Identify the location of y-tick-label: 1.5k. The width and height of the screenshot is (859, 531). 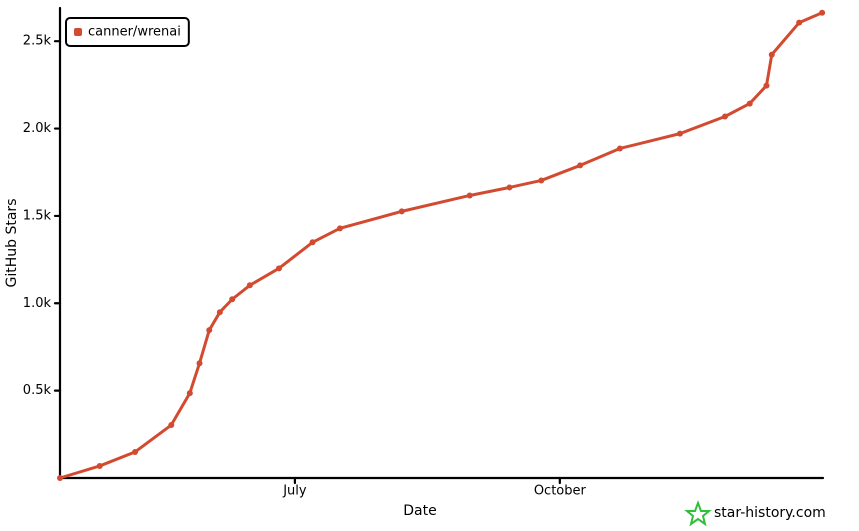
(37, 215).